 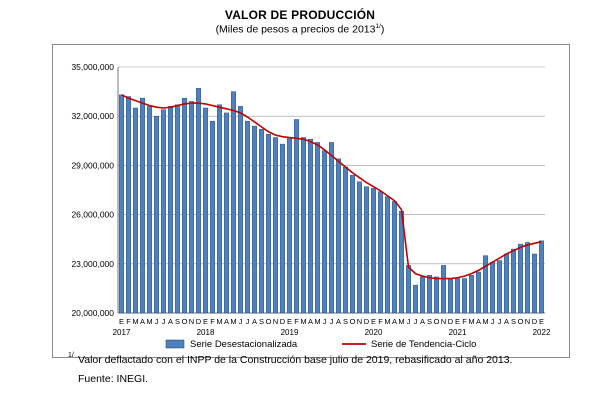 I want to click on chart-title: VALOR DE PRODUCCIÓN, so click(x=300, y=15).